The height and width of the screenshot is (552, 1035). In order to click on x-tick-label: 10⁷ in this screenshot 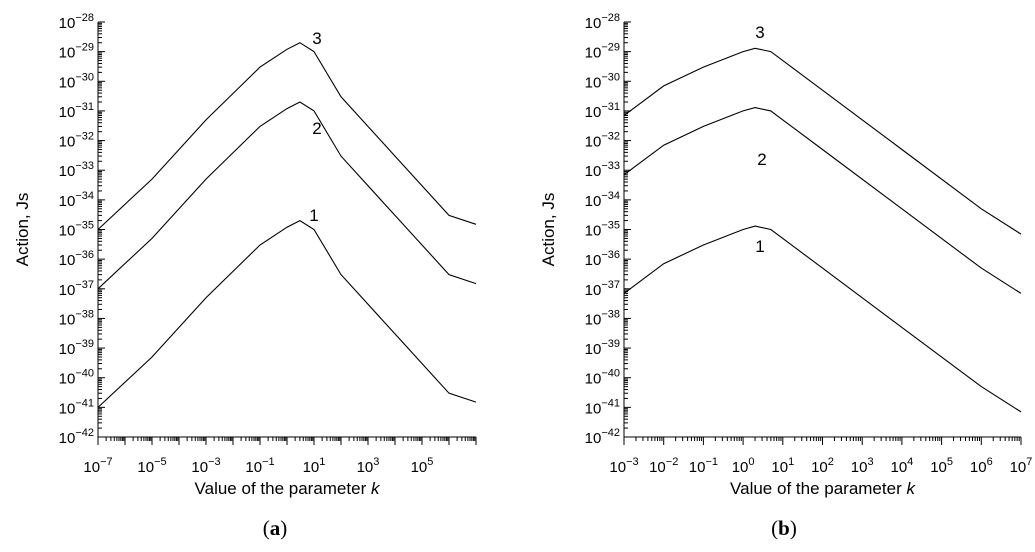, I will do `click(1021, 466)`.